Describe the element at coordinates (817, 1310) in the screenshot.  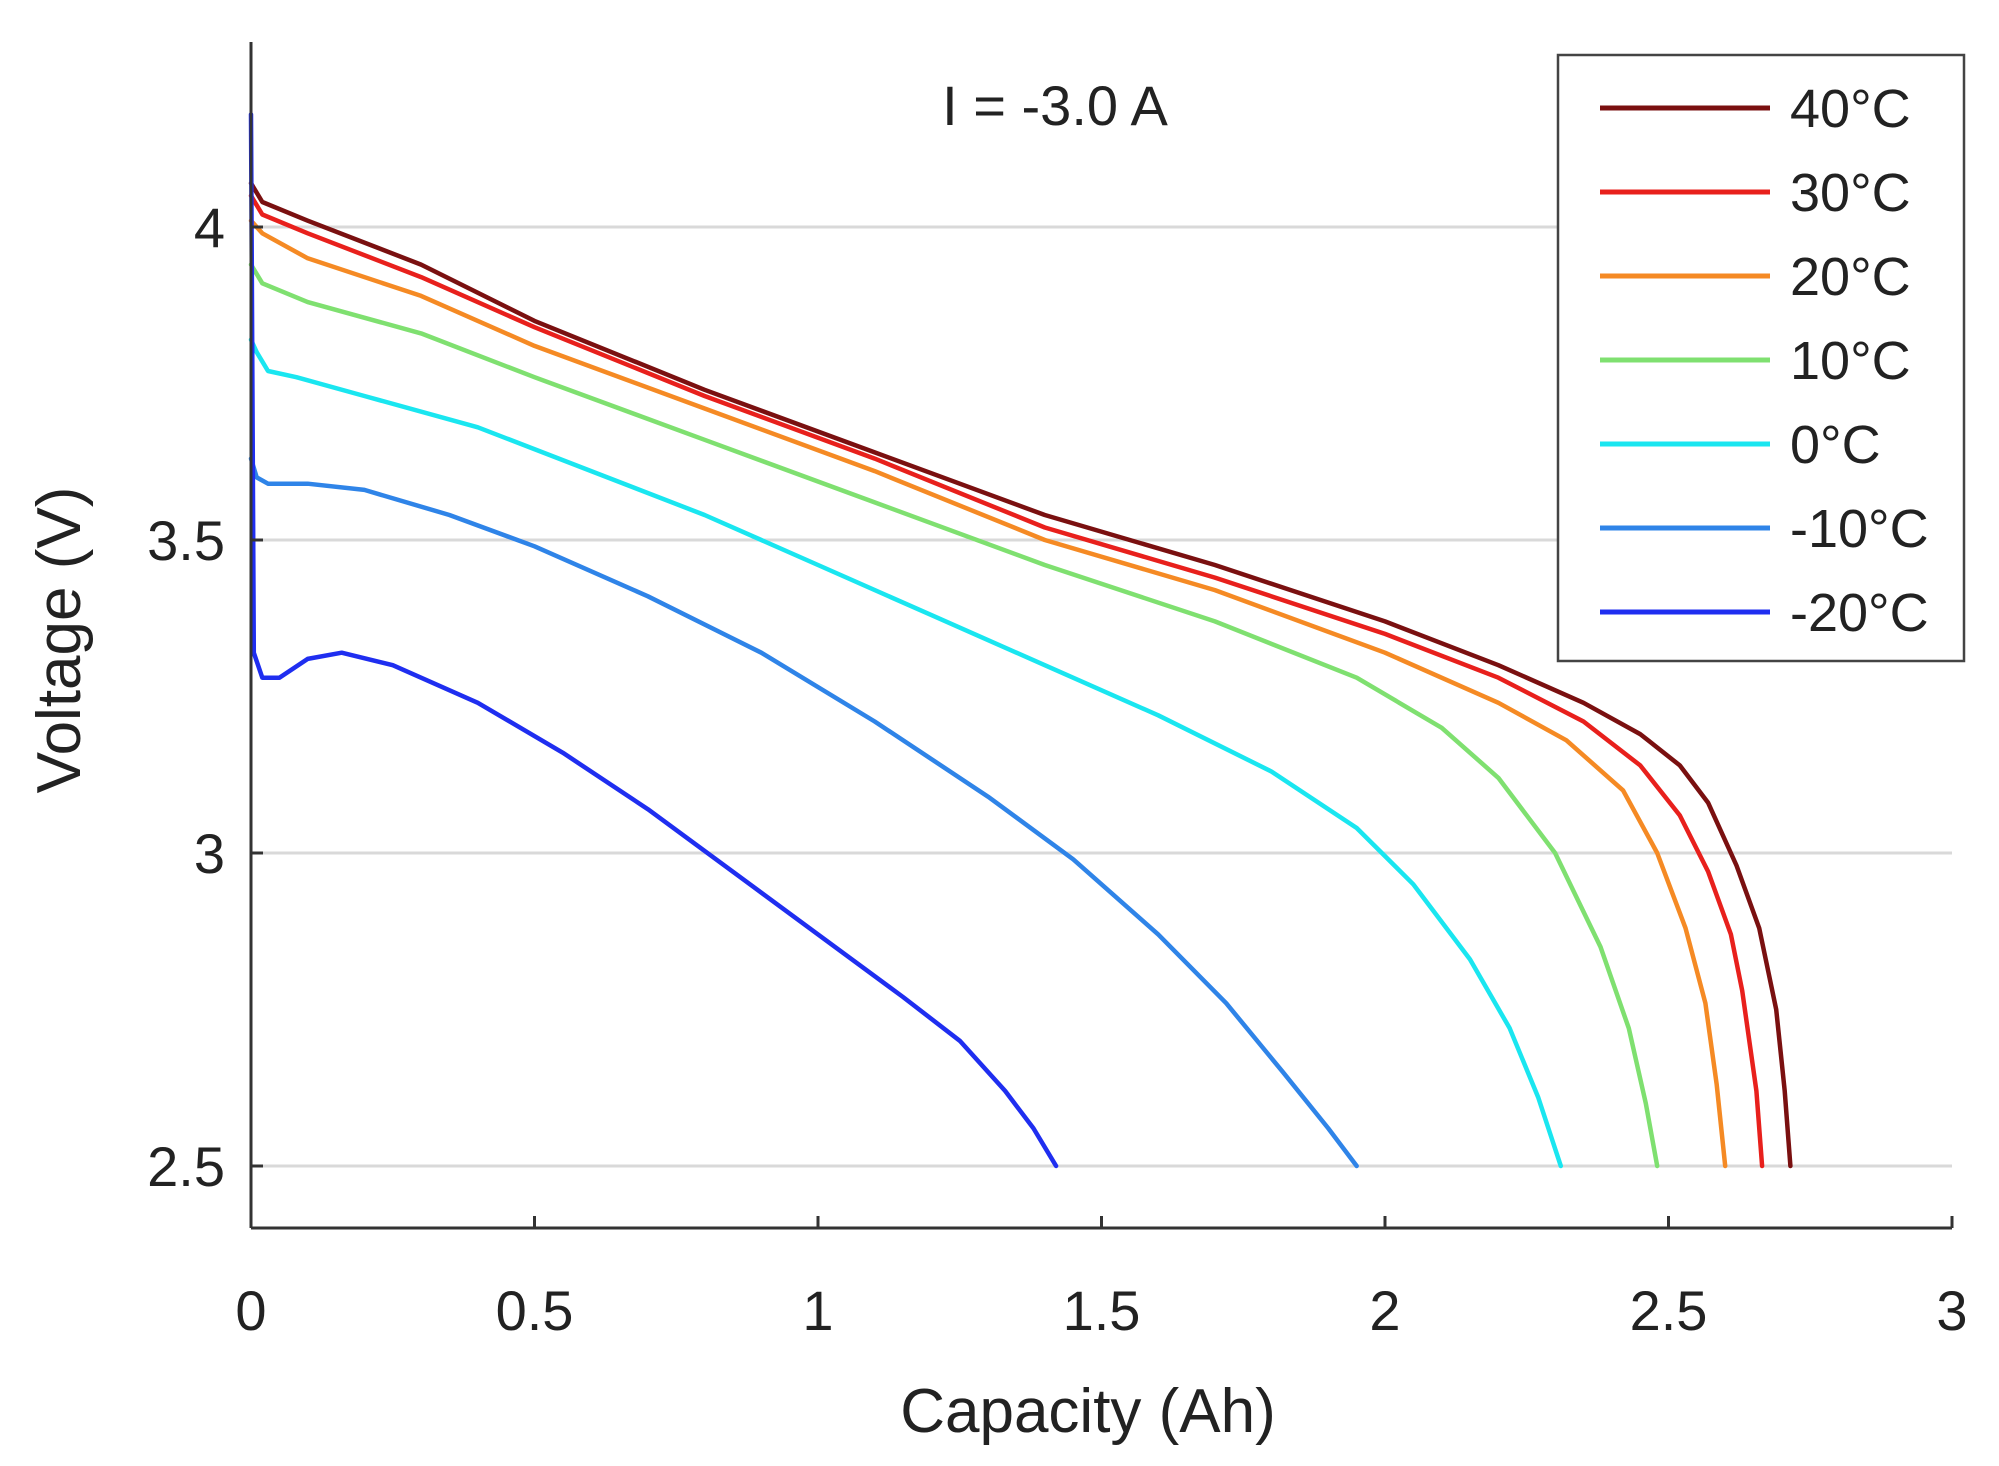
I see `x-tick-label: 1` at that location.